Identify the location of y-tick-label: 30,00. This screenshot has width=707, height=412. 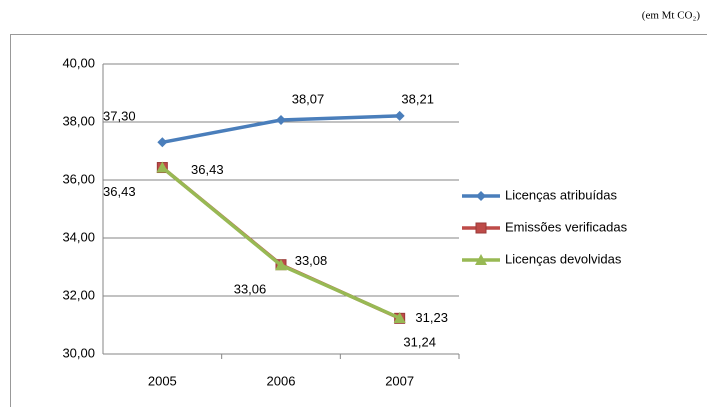
(78, 352).